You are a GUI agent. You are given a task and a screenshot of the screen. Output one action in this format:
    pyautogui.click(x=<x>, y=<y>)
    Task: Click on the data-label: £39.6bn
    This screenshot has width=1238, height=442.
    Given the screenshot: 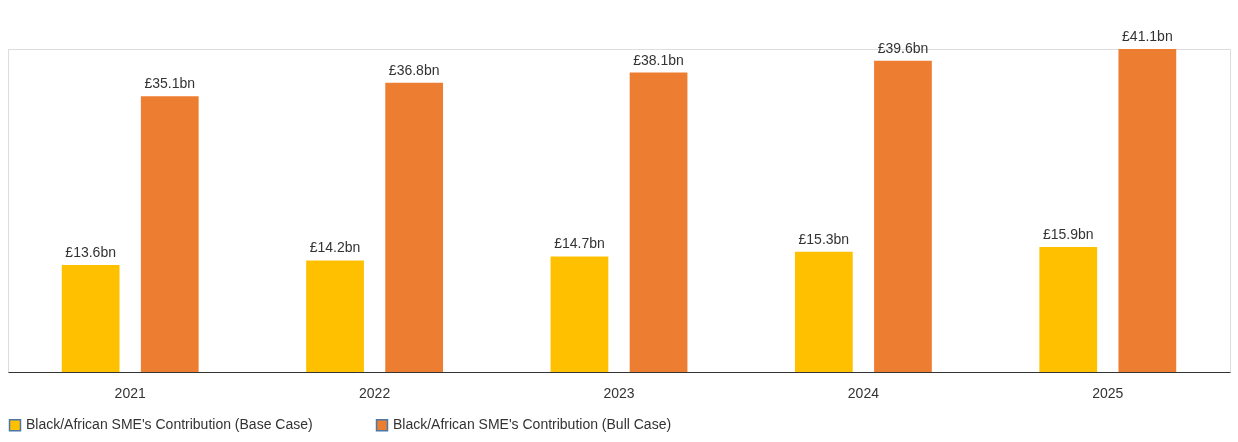 What is the action you would take?
    pyautogui.click(x=903, y=47)
    